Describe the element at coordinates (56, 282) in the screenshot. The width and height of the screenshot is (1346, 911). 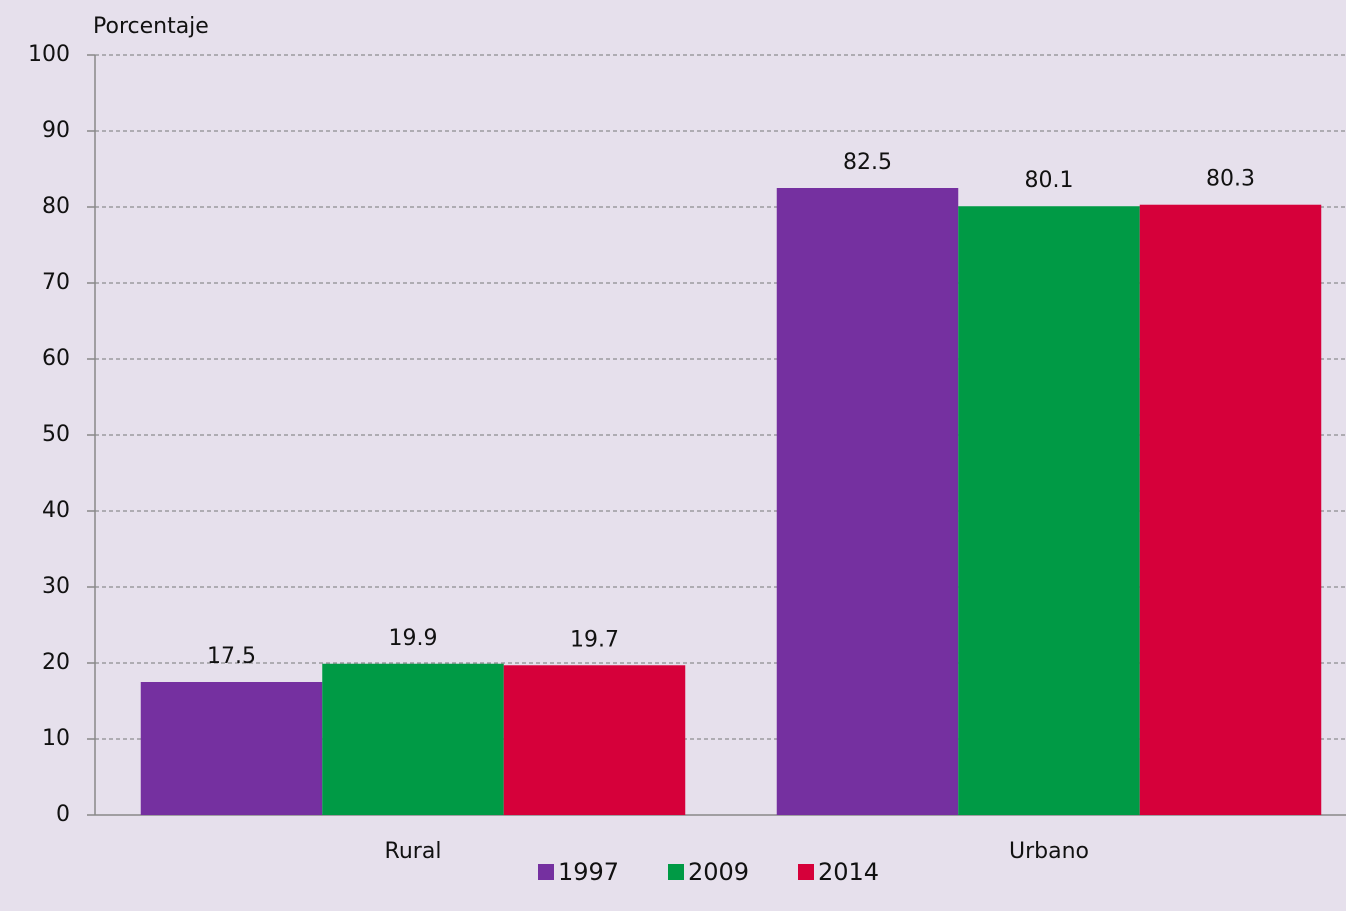
I see `y-tick-label: 70` at that location.